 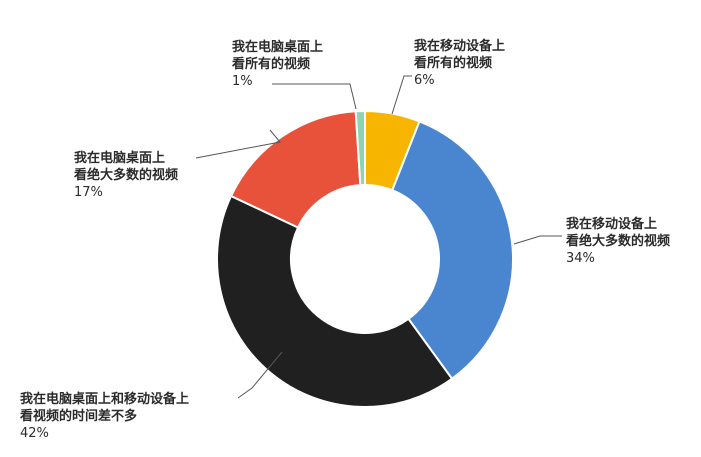 What do you see at coordinates (34, 433) in the screenshot?
I see `label-both-equal-pct: 42%` at bounding box center [34, 433].